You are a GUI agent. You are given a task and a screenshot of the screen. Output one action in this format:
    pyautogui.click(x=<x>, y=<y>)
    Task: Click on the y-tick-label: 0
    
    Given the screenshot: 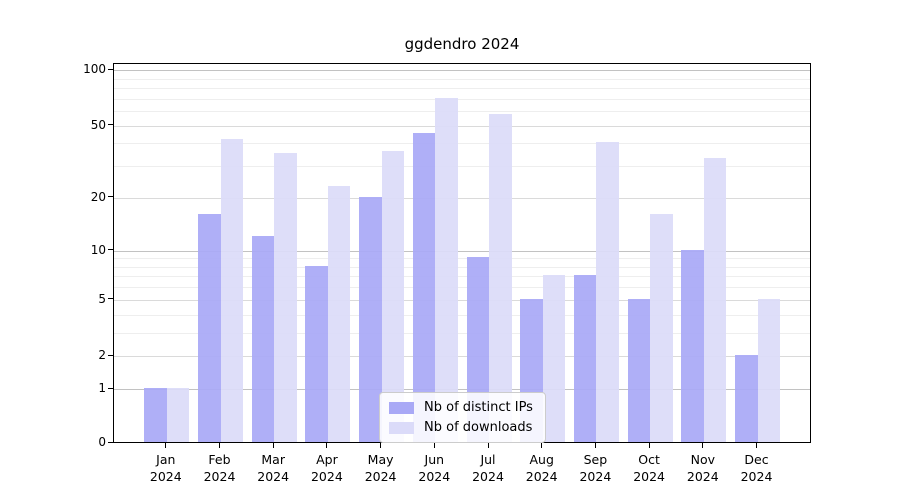 What is the action you would take?
    pyautogui.click(x=102, y=442)
    